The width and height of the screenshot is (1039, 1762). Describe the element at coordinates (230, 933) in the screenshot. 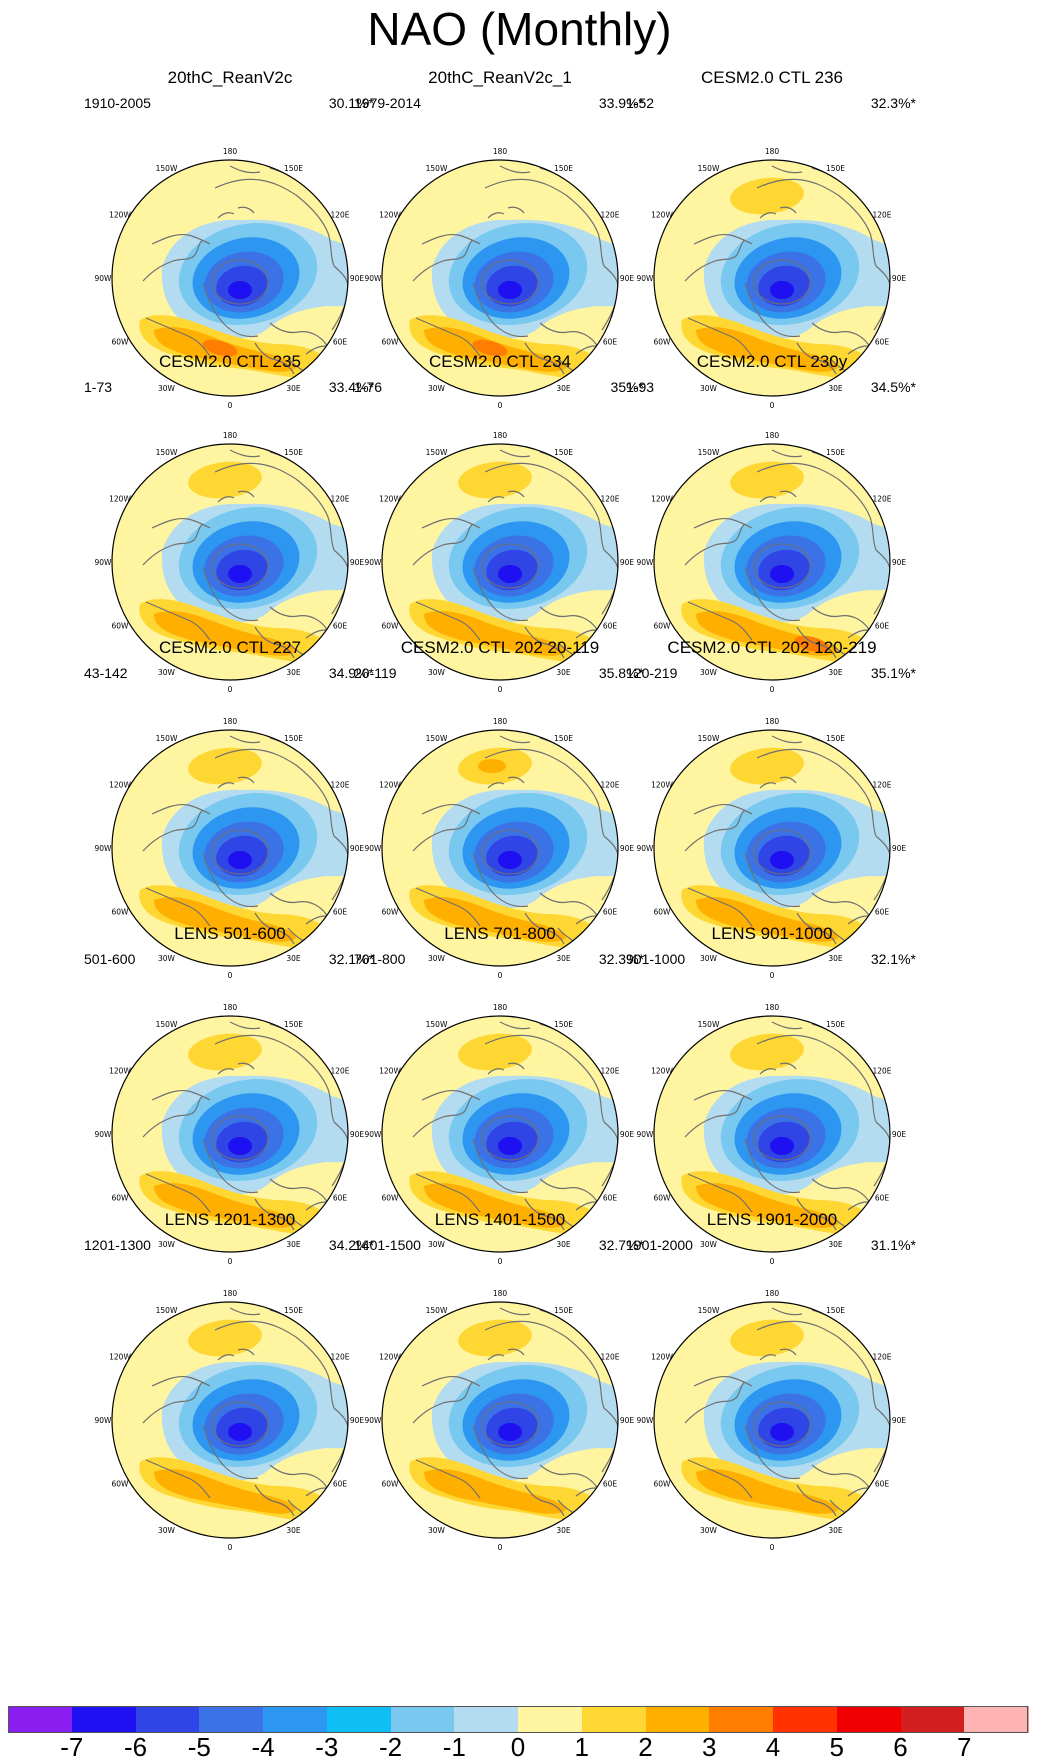

I see `panel-title: LENS 501-600` at that location.